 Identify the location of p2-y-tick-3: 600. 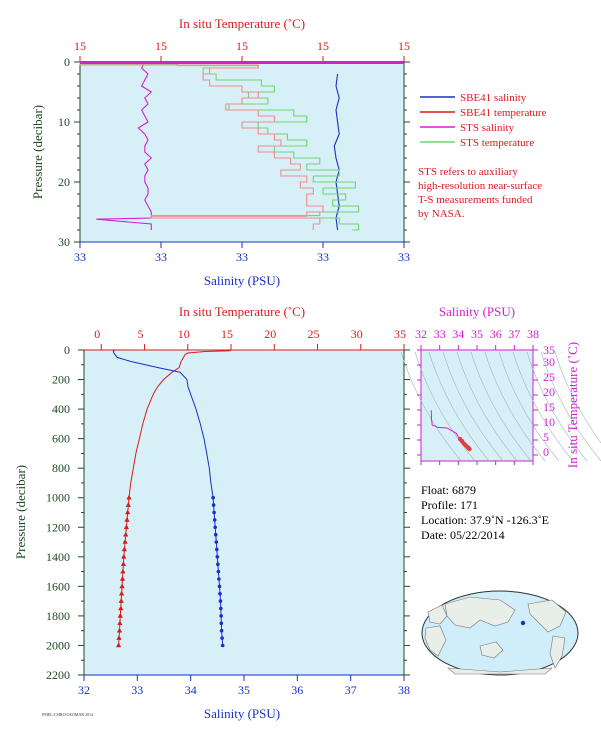
(61, 439).